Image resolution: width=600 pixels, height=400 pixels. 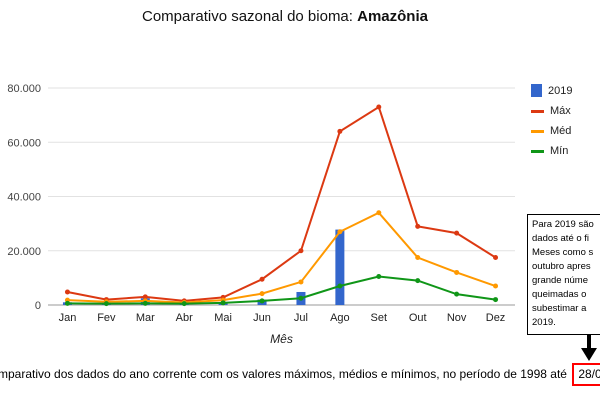 What do you see at coordinates (281, 339) in the screenshot?
I see `svg-text: Mês` at bounding box center [281, 339].